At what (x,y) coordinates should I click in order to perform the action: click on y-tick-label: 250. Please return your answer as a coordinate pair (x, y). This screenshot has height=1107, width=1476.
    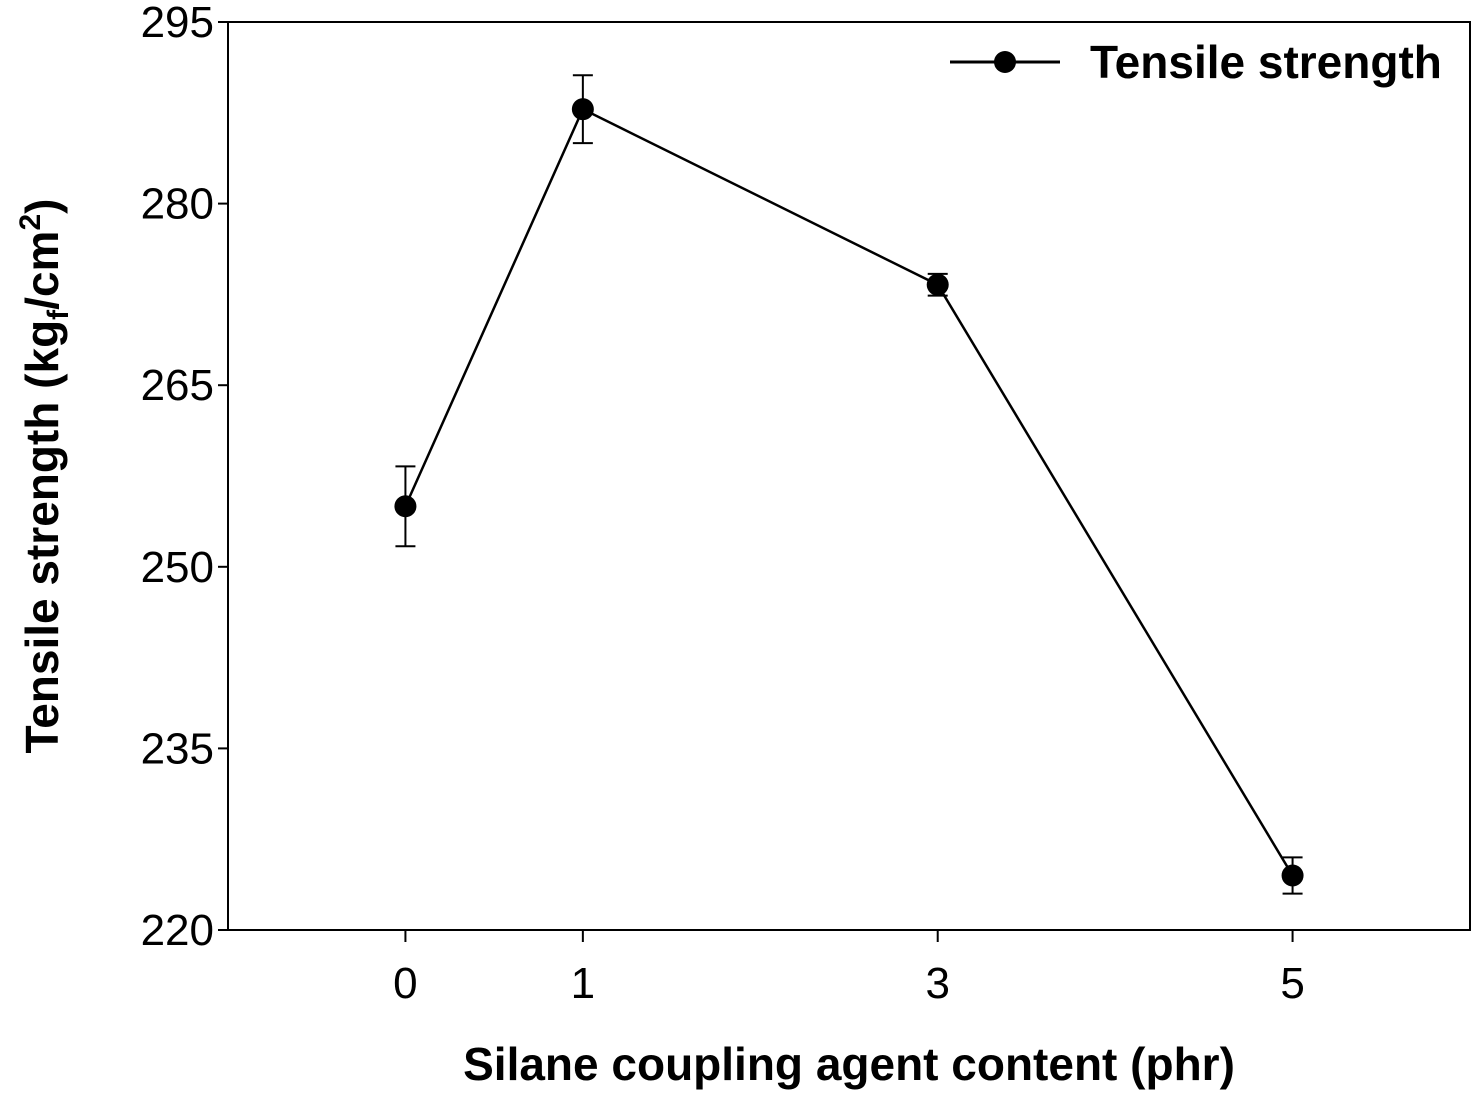
    Looking at the image, I should click on (177, 567).